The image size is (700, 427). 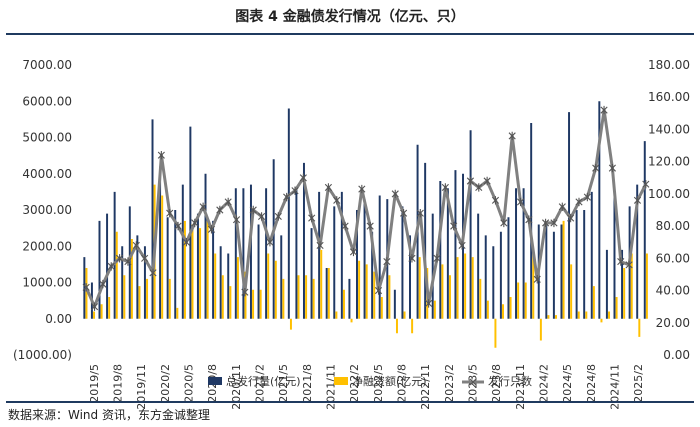 I want to click on y-right-tick-label: 40.00, so click(x=673, y=291).